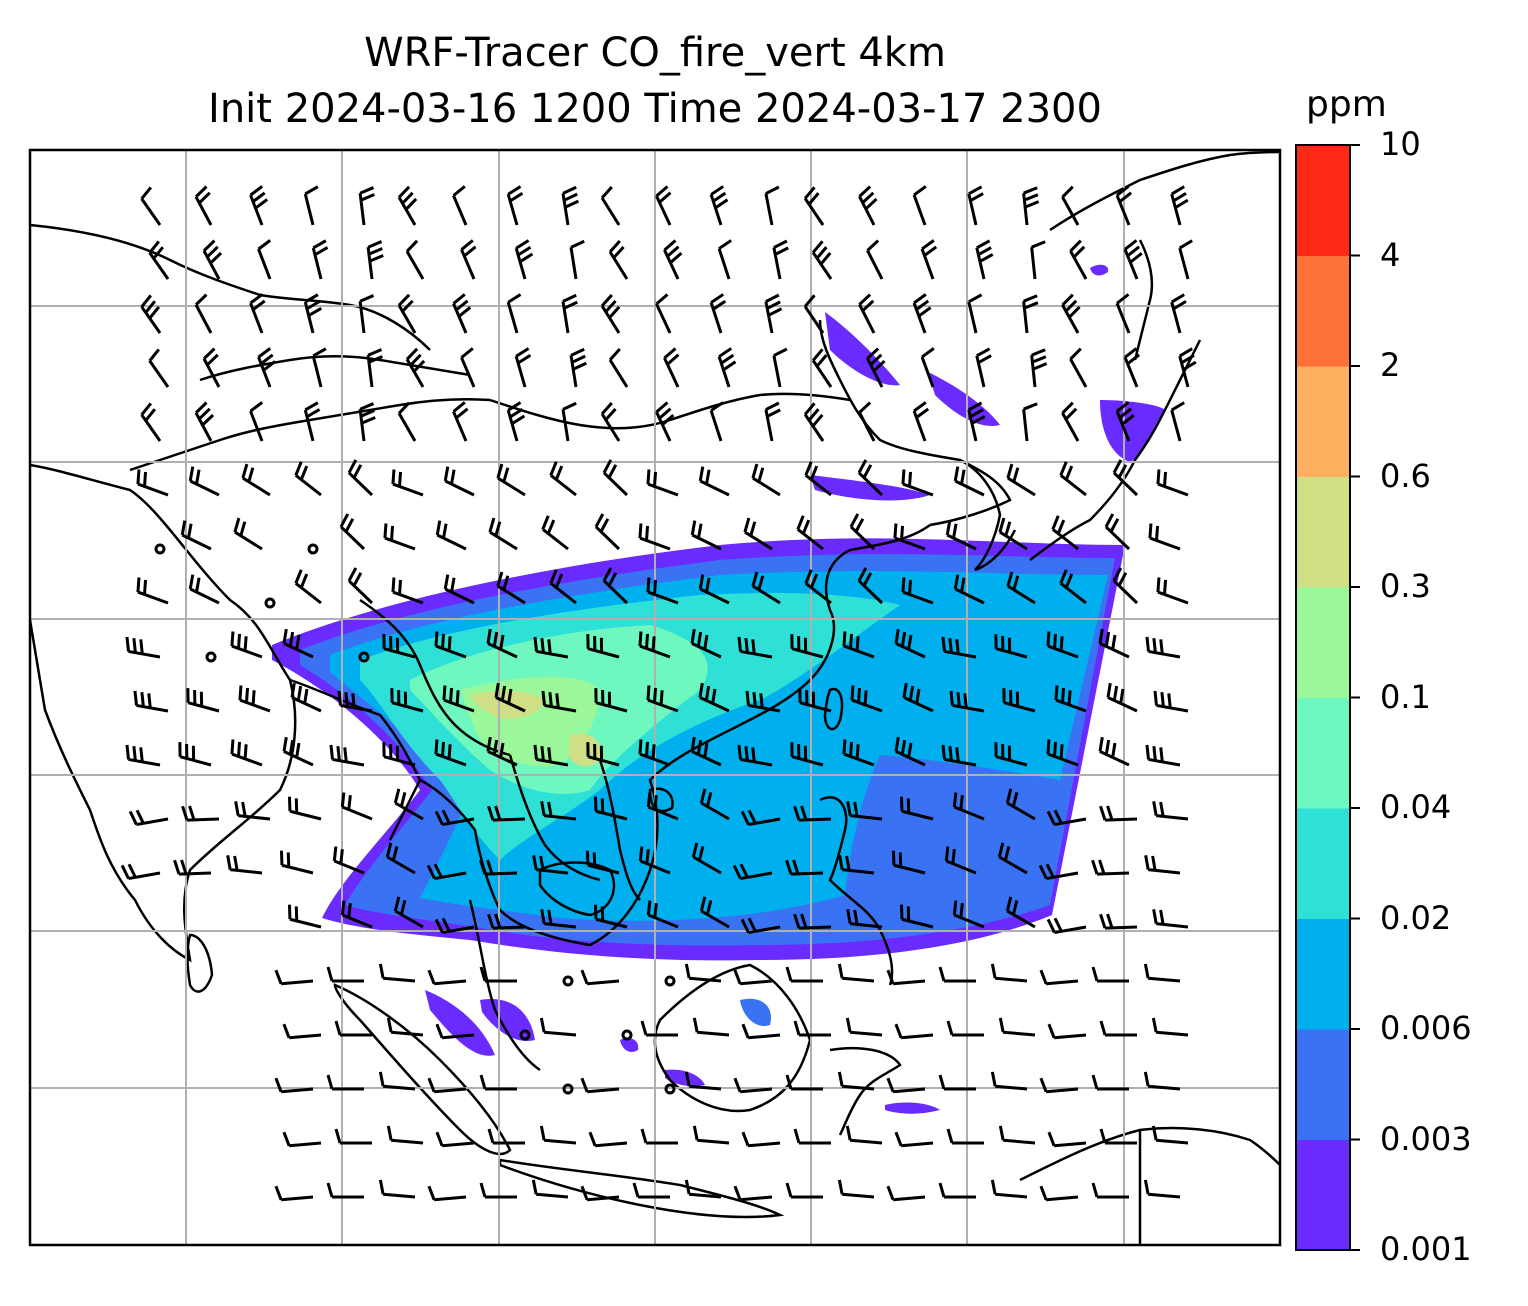 This screenshot has height=1306, width=1528. Describe the element at coordinates (1400, 144) in the screenshot. I see `colorbar-tick-label: 10` at that location.